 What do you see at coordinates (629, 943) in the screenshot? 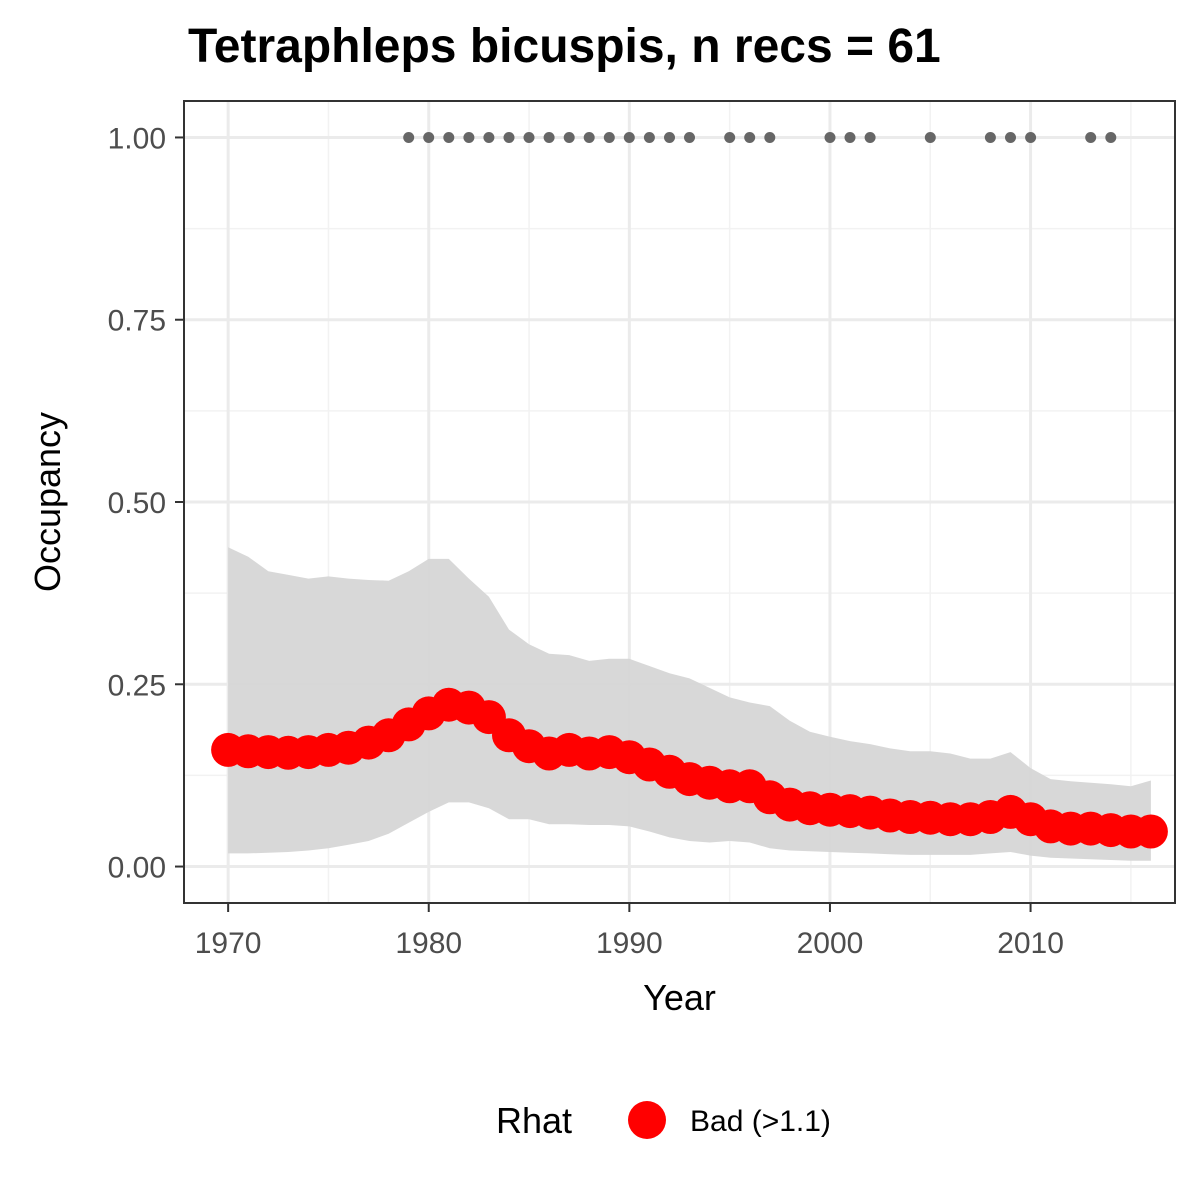
I see `x-tick-label: 1990` at bounding box center [629, 943].